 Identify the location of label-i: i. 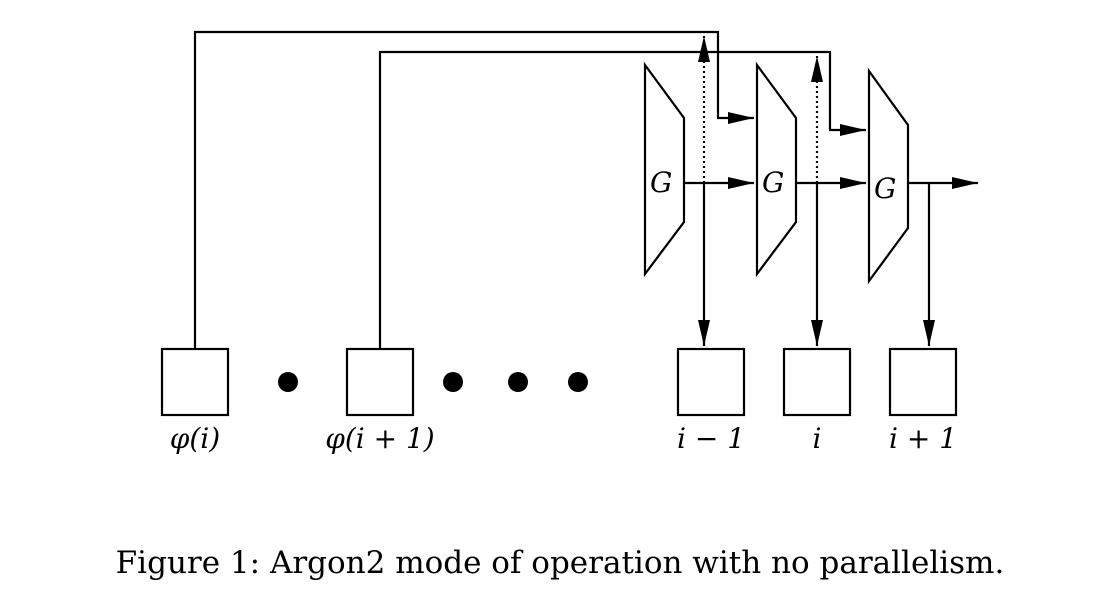
(817, 438).